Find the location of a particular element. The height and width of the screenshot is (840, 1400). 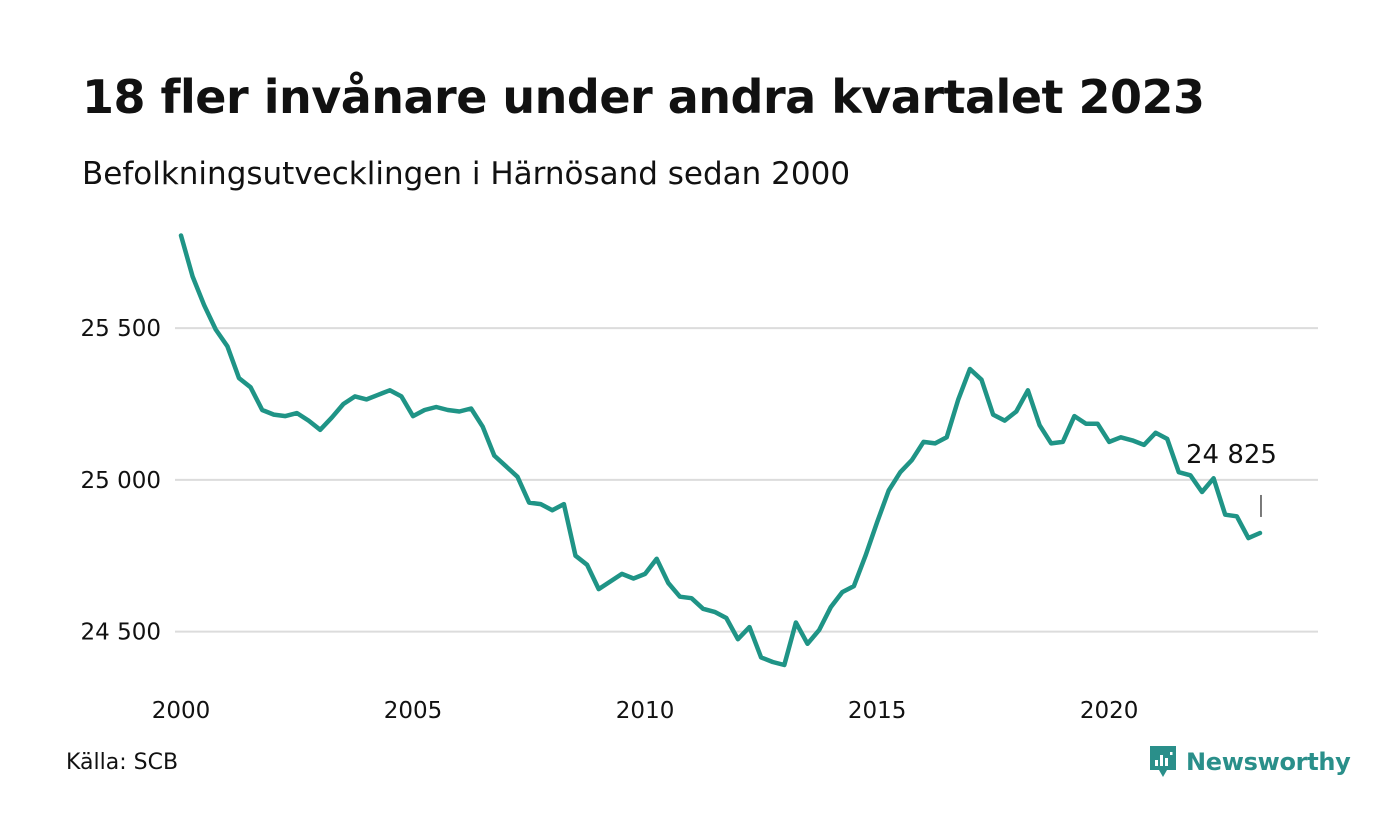

brand-logo: Newsworthy is located at coordinates (1249, 762).